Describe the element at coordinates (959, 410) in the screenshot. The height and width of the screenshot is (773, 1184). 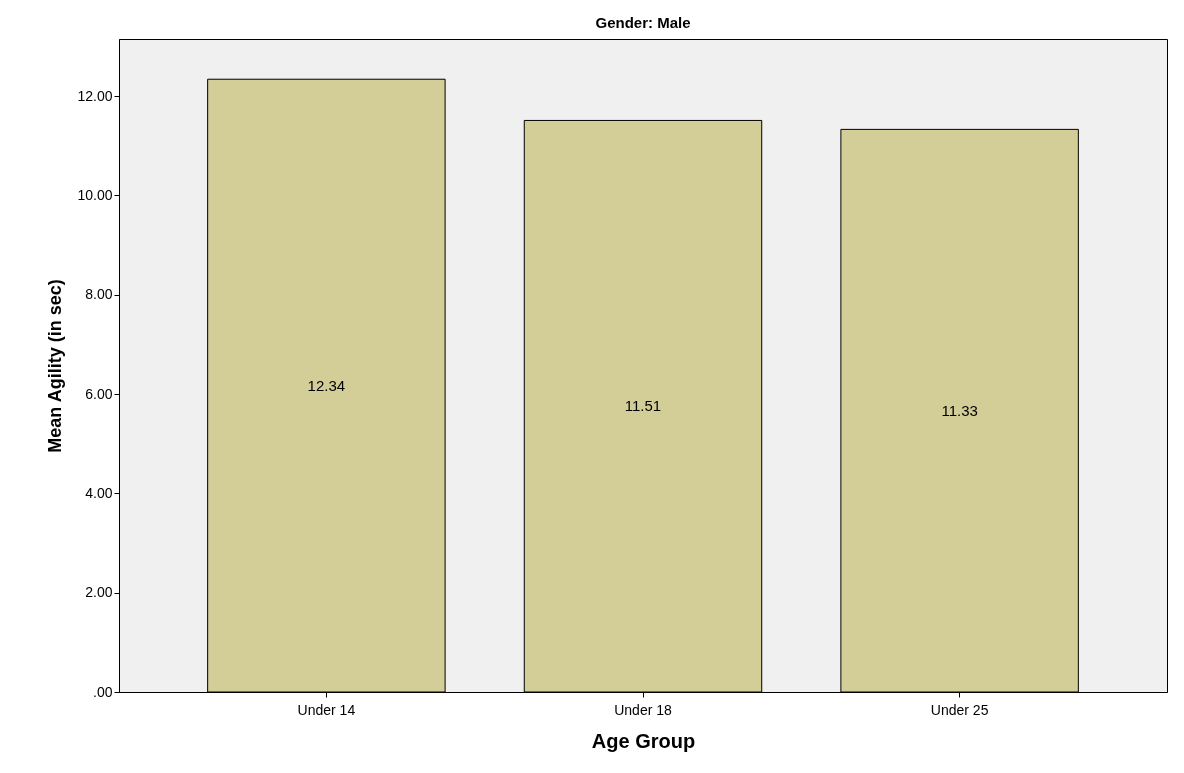
I see `data-label: 11.33` at that location.